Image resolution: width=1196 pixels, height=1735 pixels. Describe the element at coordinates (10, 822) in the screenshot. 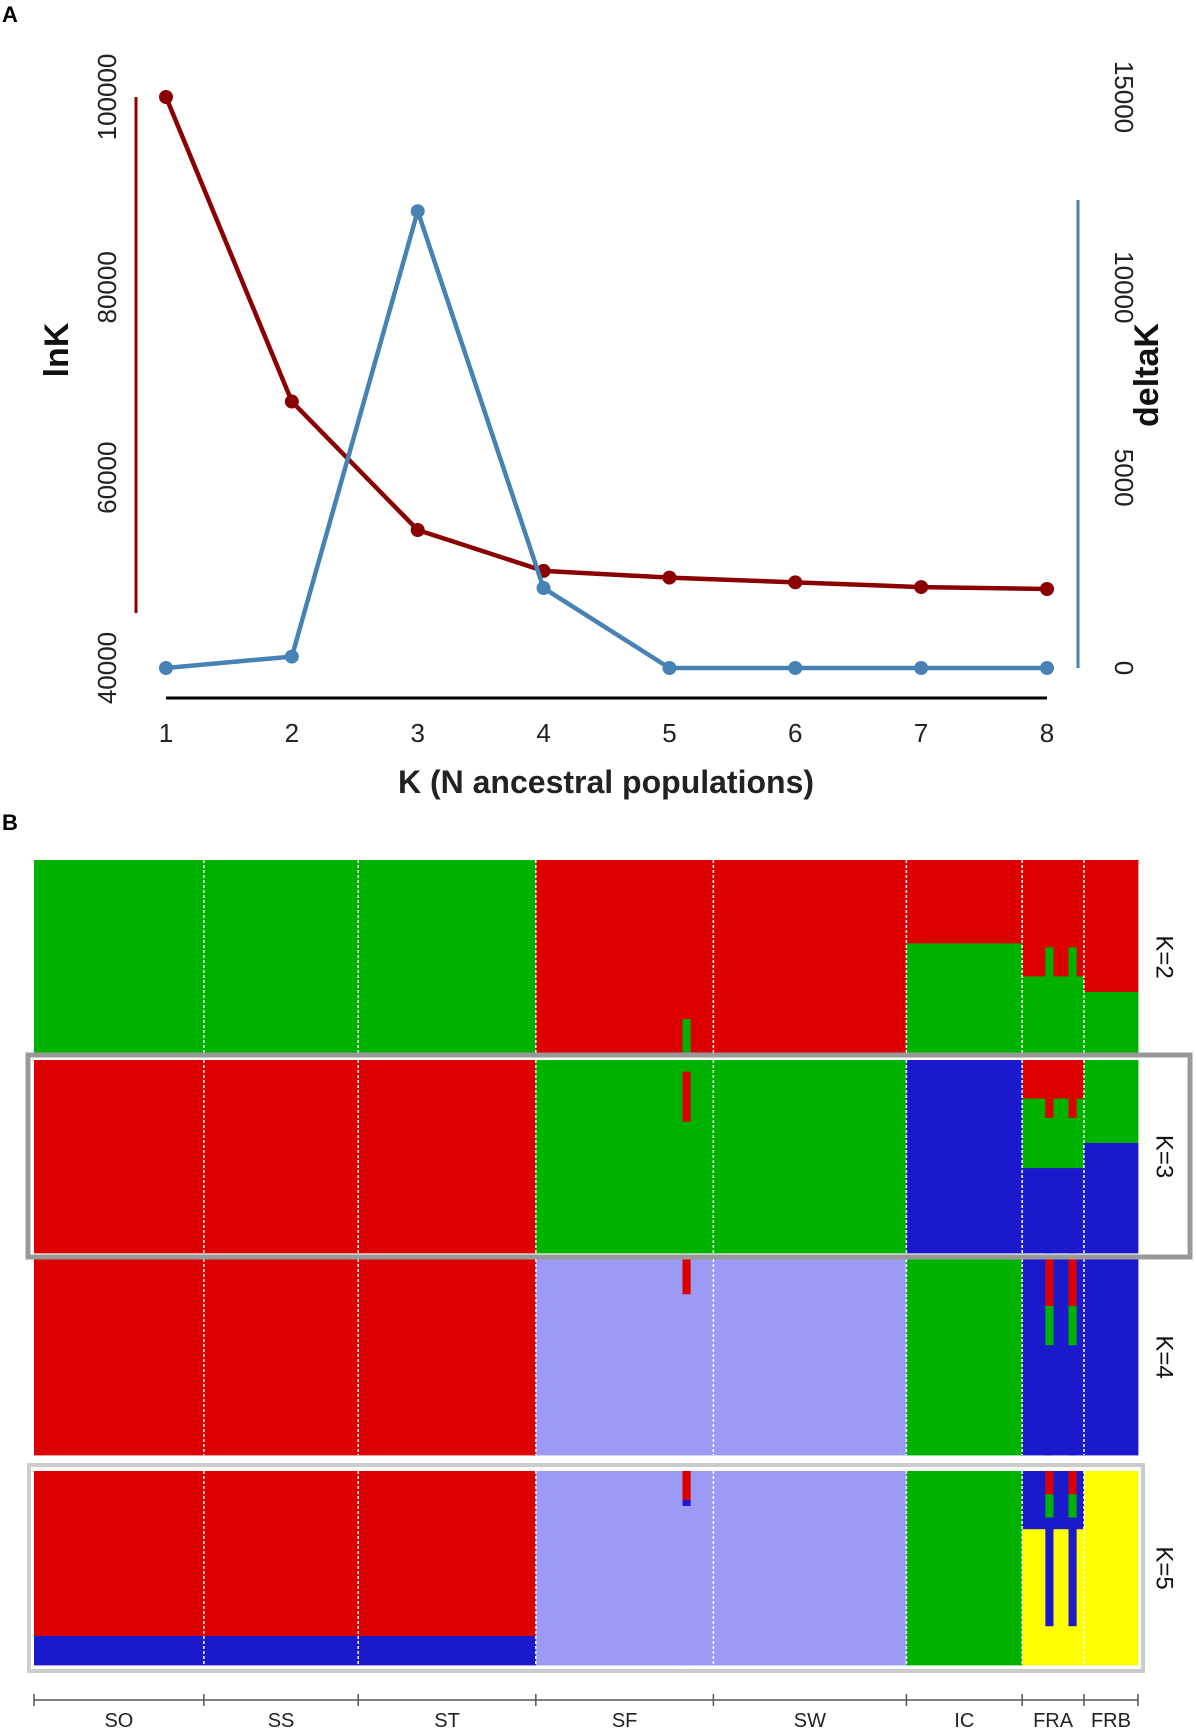

I see `panel-label-b: B` at that location.